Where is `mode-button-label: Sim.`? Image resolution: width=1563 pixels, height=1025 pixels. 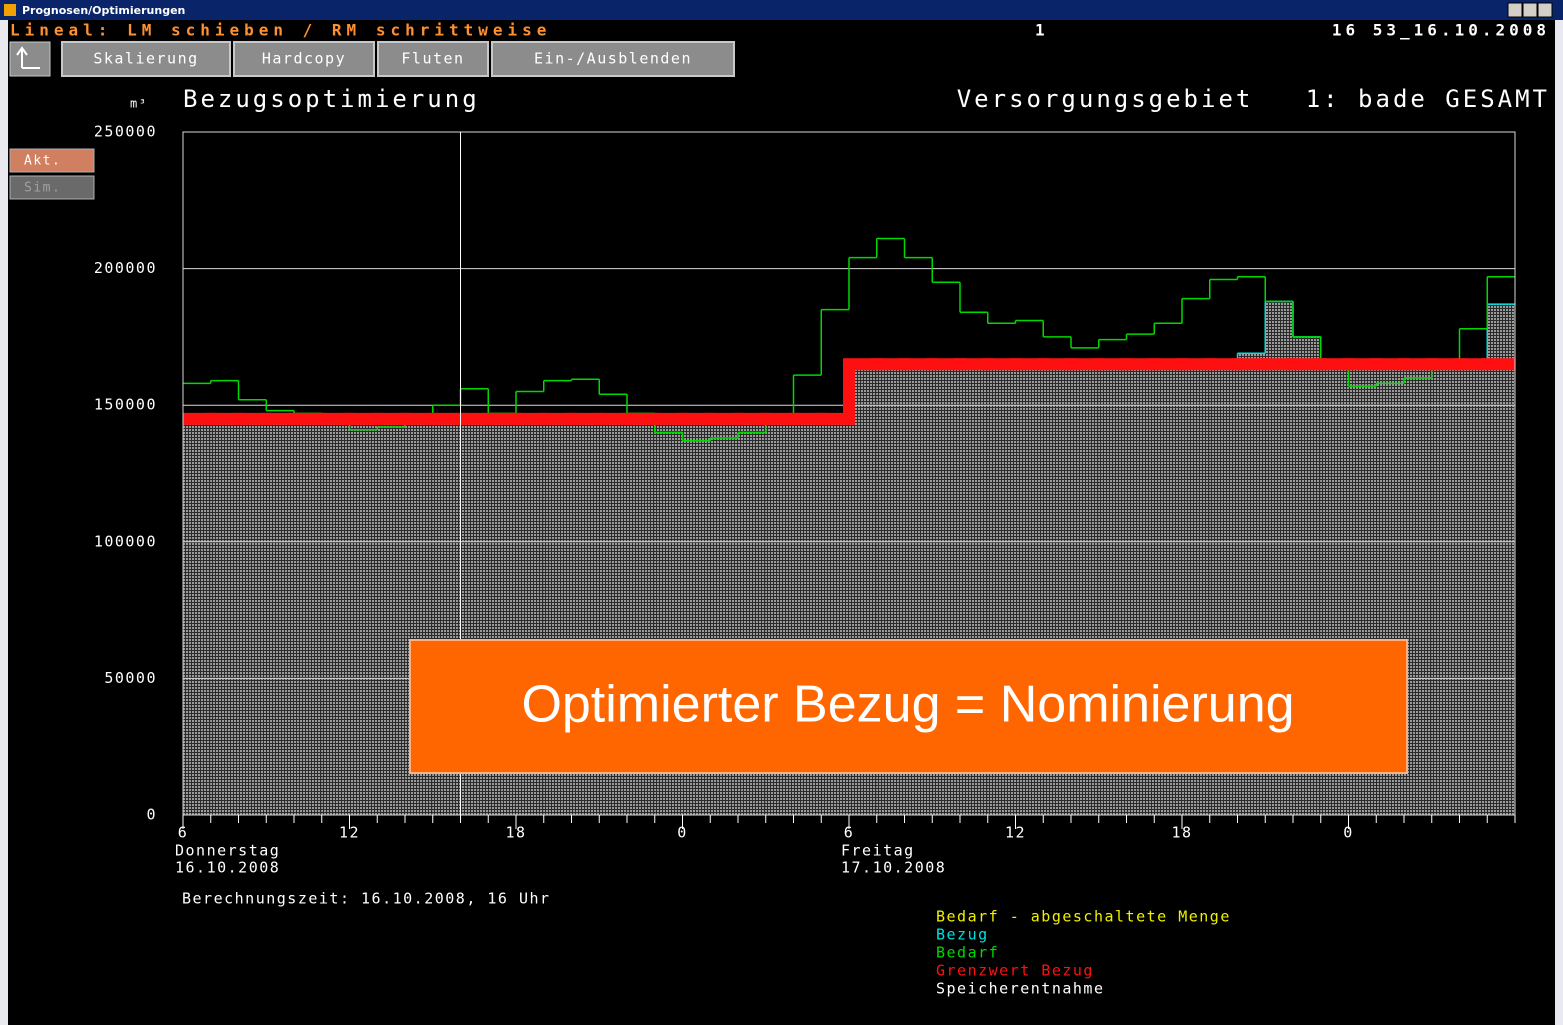 mode-button-label: Sim. is located at coordinates (42, 188).